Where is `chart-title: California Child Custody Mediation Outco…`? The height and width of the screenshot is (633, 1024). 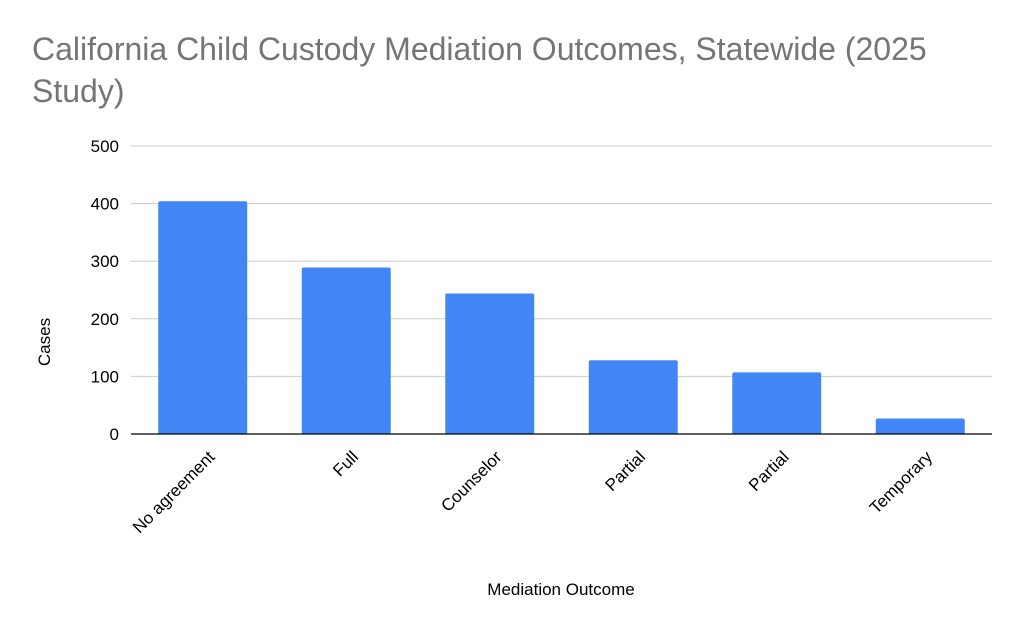 chart-title: California Child Custody Mediation Outco… is located at coordinates (479, 70).